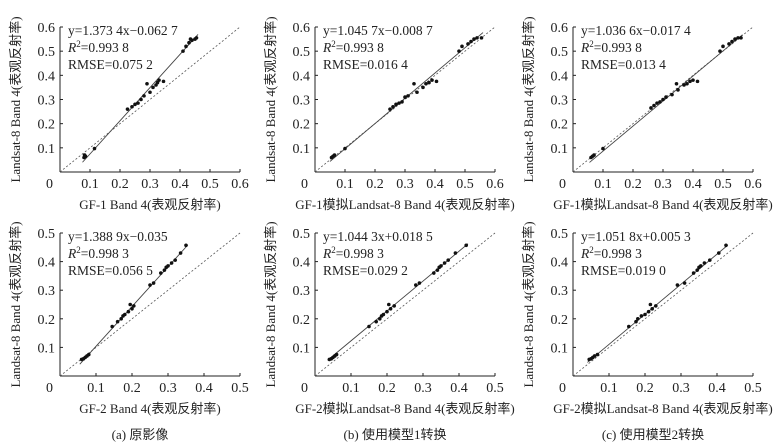 This screenshot has width=774, height=447. I want to click on y-tick-label: 0.2, so click(302, 320).